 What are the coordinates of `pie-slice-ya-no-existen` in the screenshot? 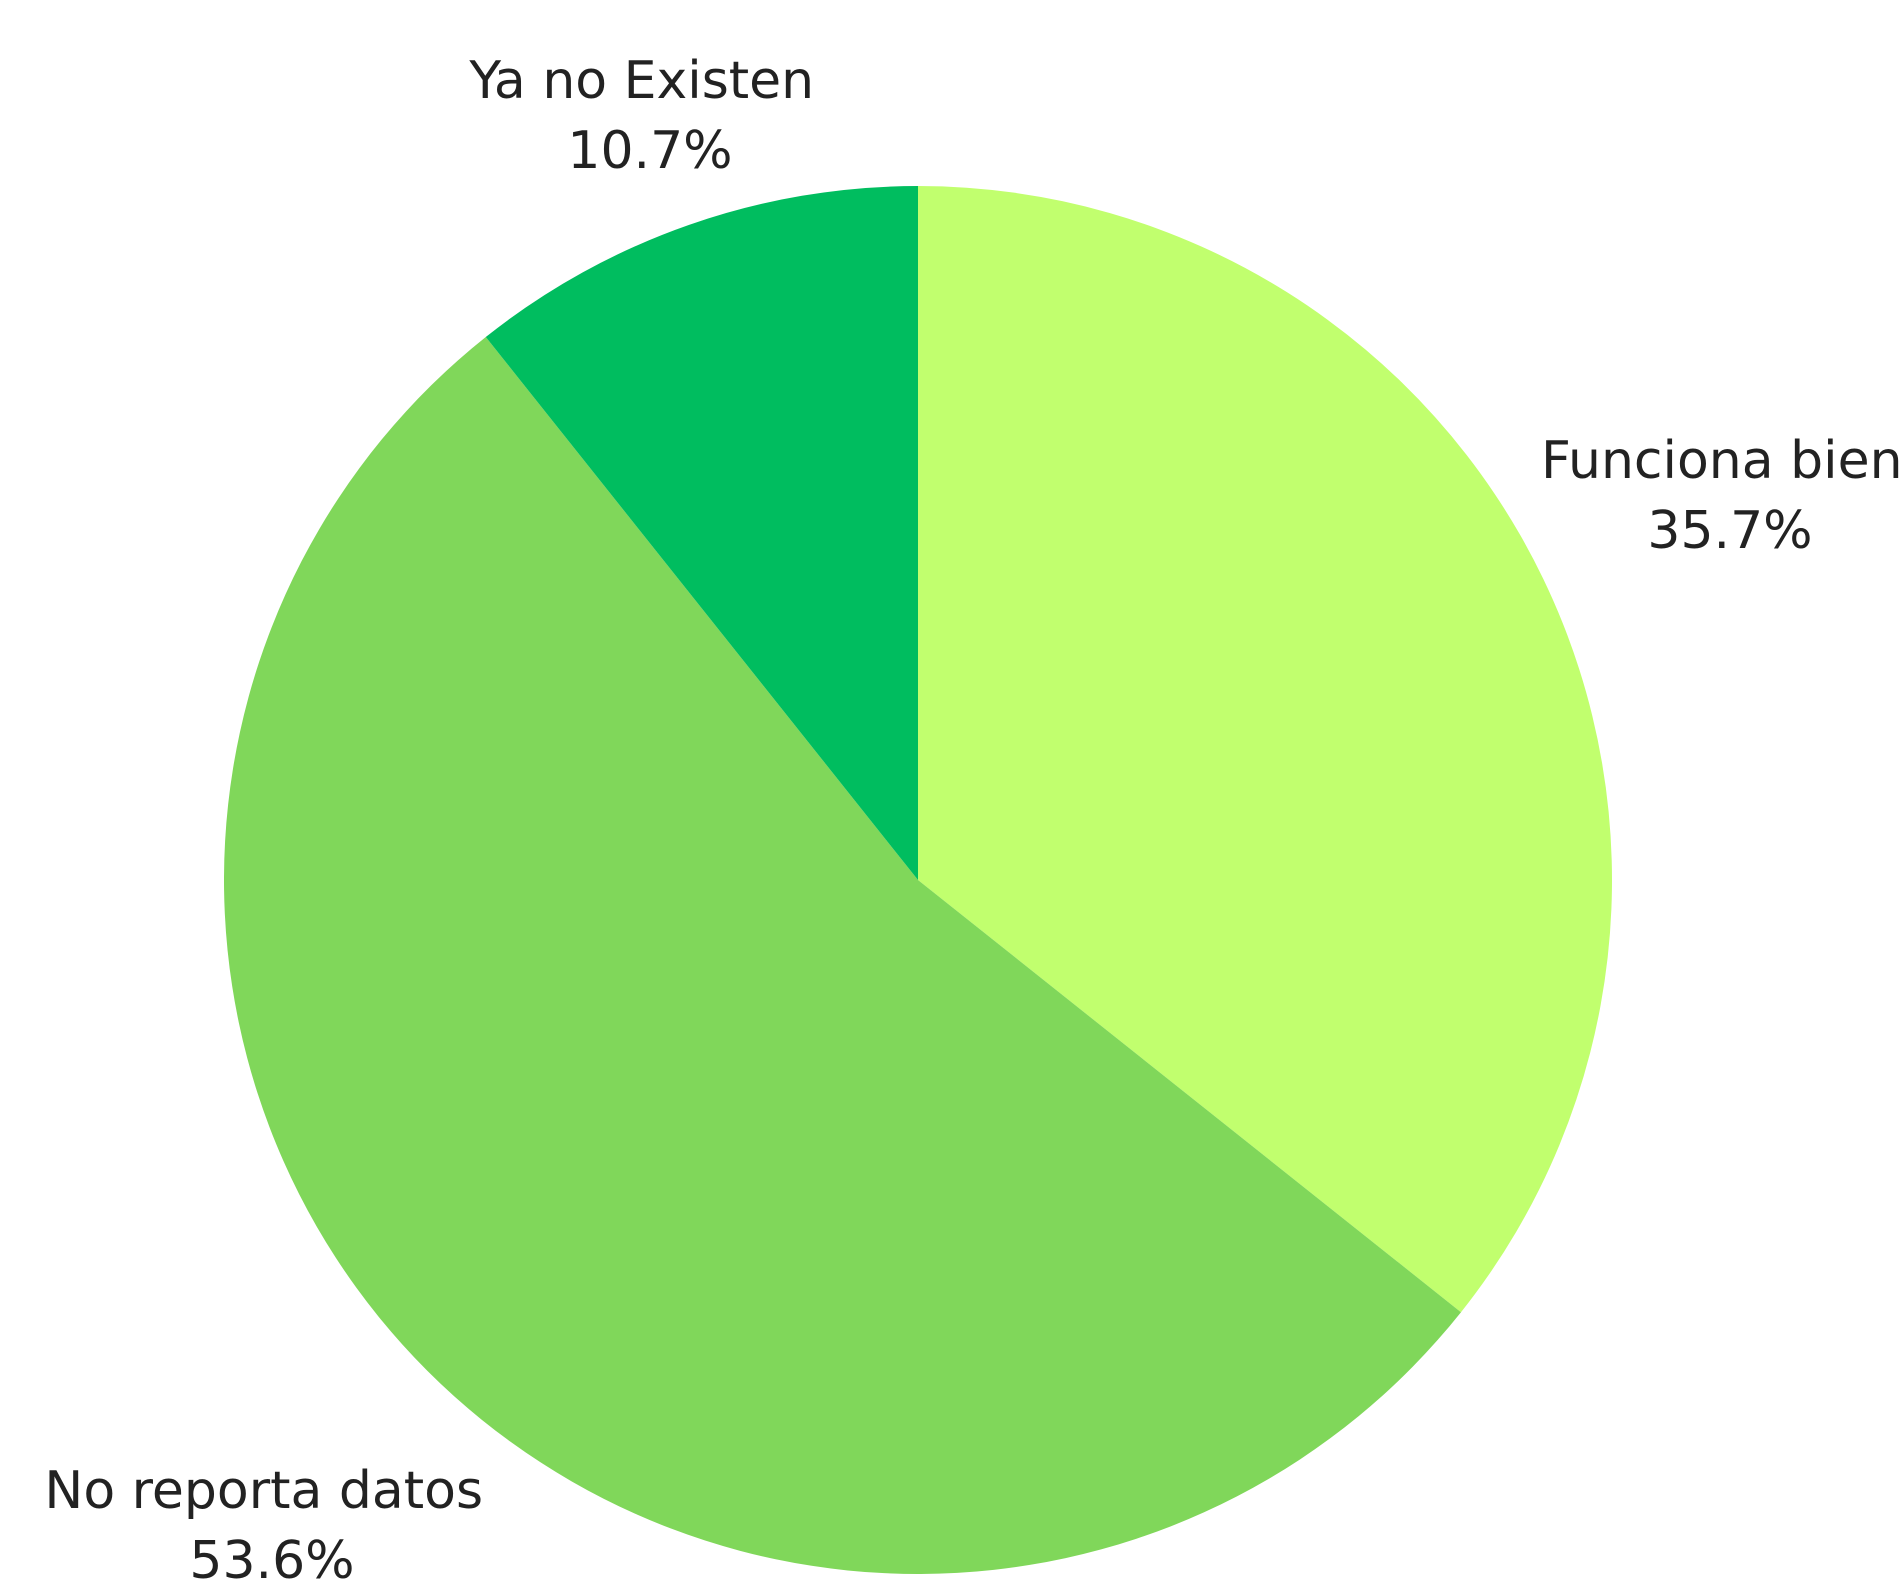 It's located at (701, 533).